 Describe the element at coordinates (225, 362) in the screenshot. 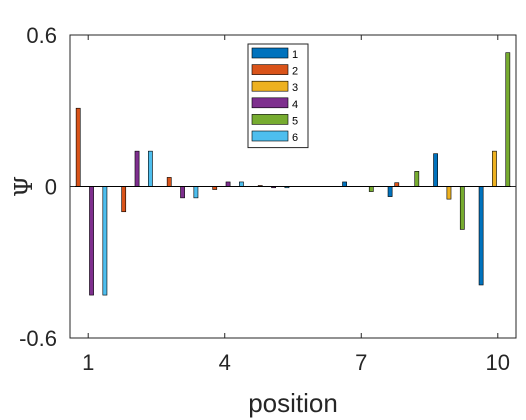

I see `x-tick-label: 4` at that location.